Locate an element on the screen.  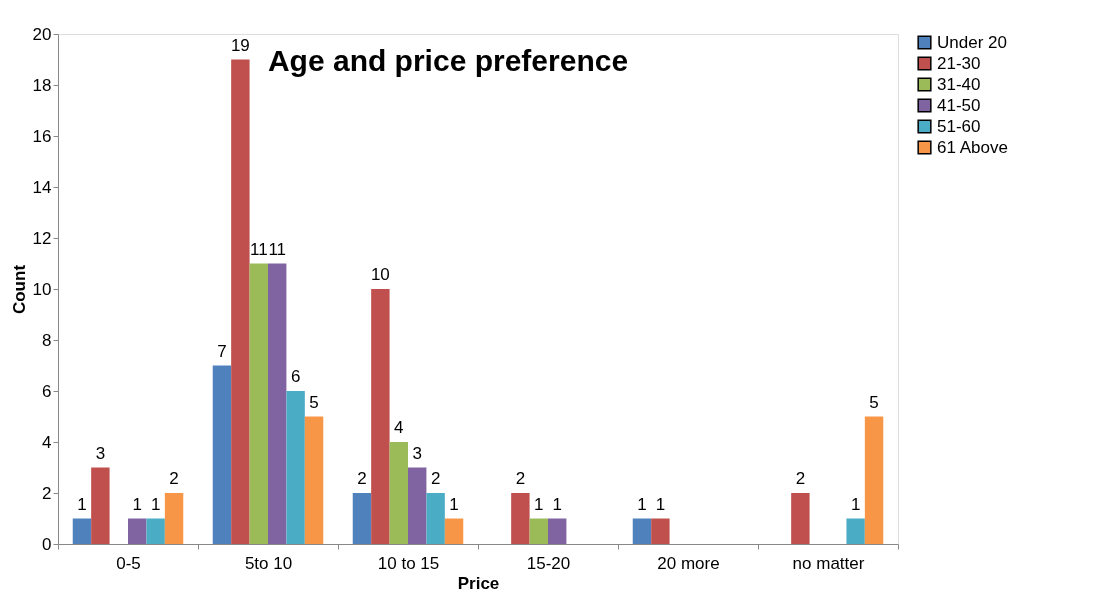
x-tick-label: 5to 10 is located at coordinates (268, 563).